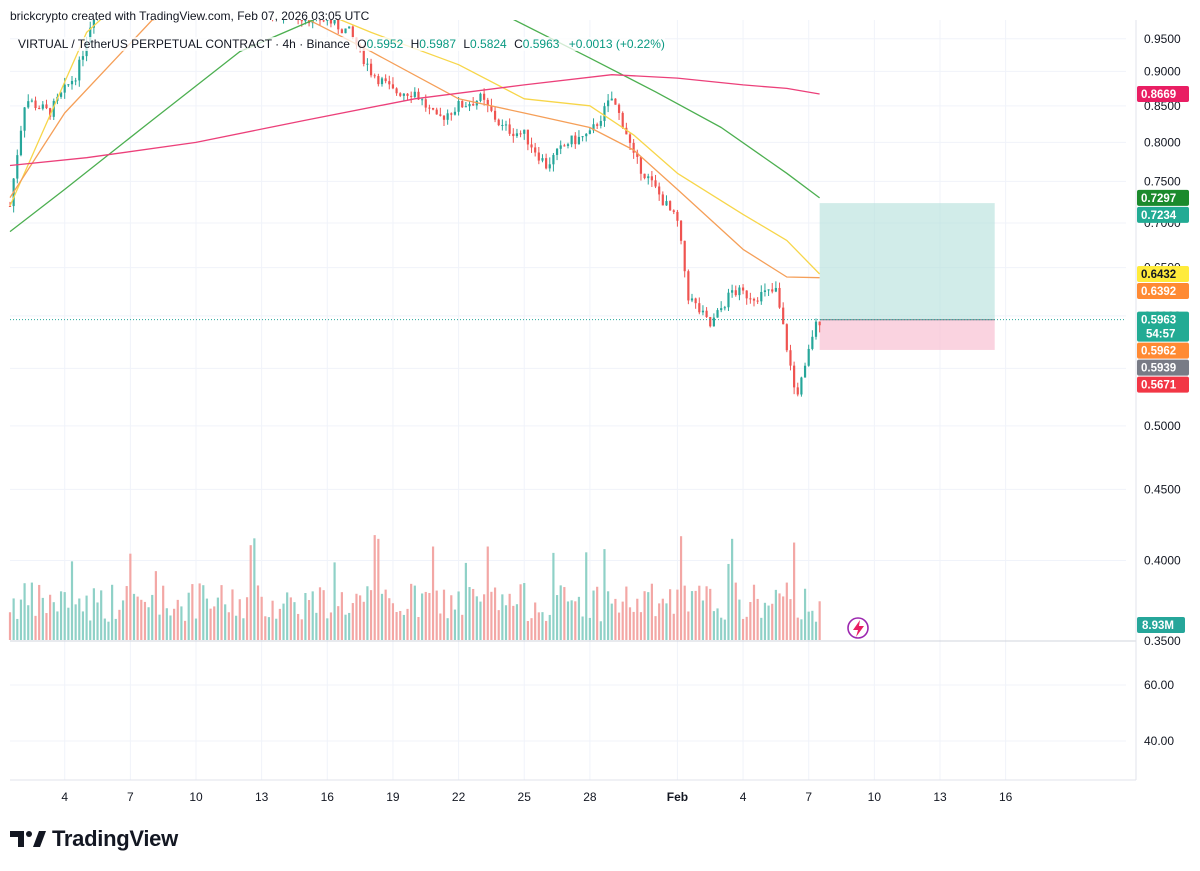  What do you see at coordinates (541, 44) in the screenshot?
I see `close-value: 0.5963` at bounding box center [541, 44].